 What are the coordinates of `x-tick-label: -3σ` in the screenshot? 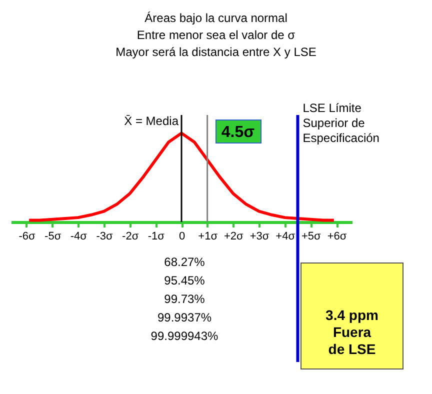 It's located at (104, 236).